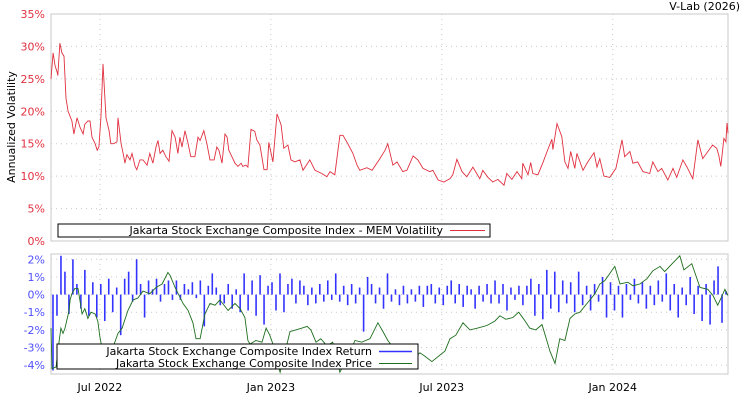 The image size is (750, 400). I want to click on y-tick-label: 35%, so click(33, 14).